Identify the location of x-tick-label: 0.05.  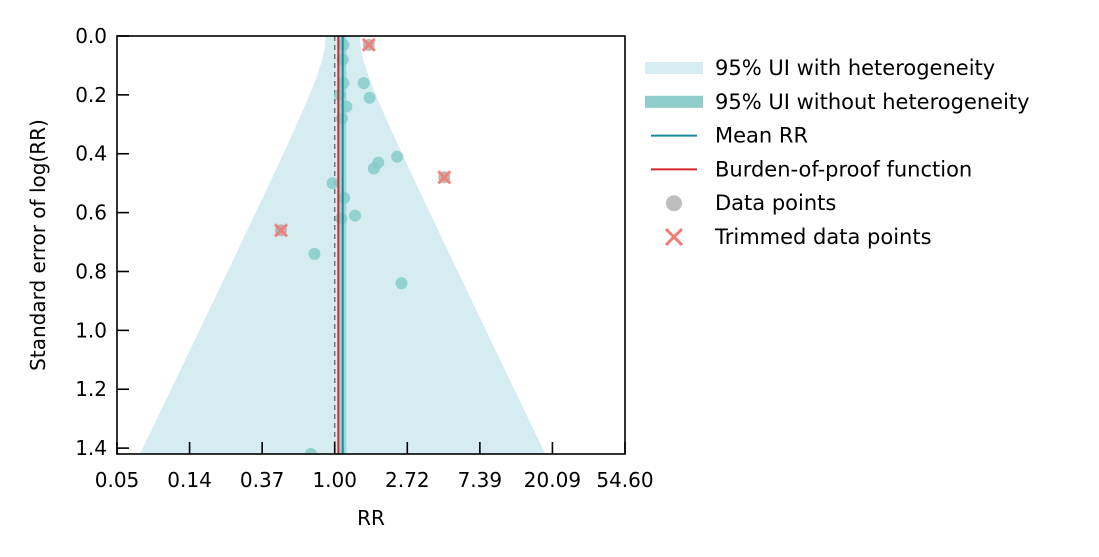
(117, 480).